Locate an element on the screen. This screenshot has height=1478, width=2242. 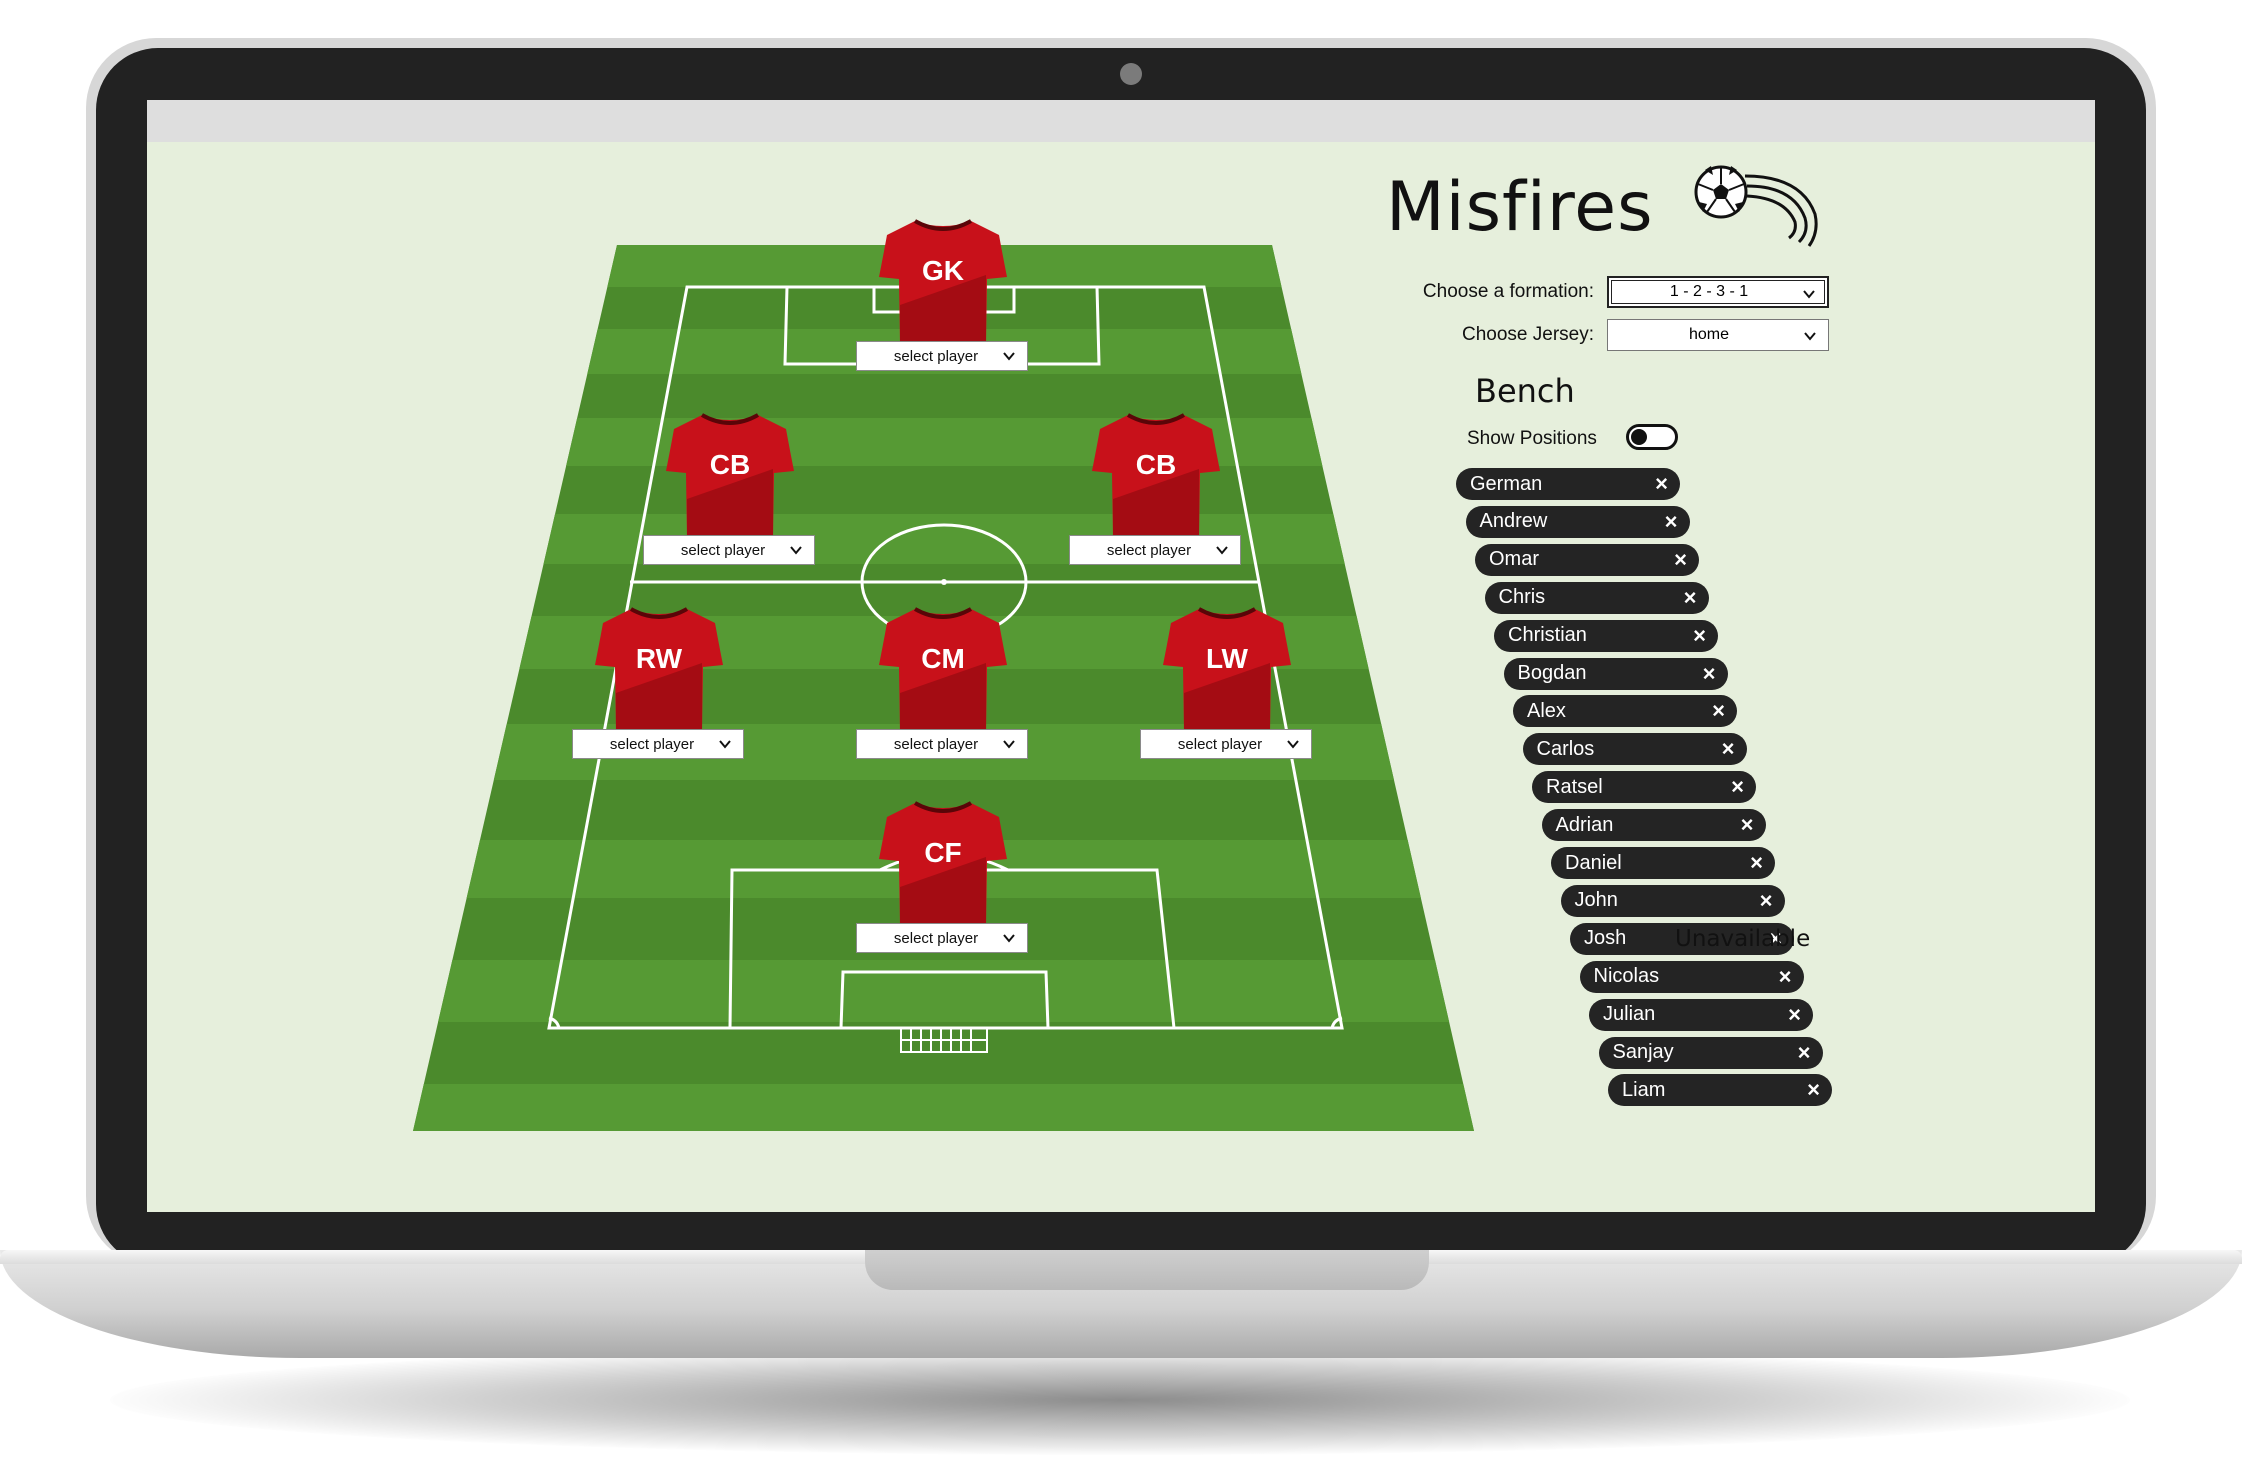
bench-player-name: Liam is located at coordinates (1644, 1089).